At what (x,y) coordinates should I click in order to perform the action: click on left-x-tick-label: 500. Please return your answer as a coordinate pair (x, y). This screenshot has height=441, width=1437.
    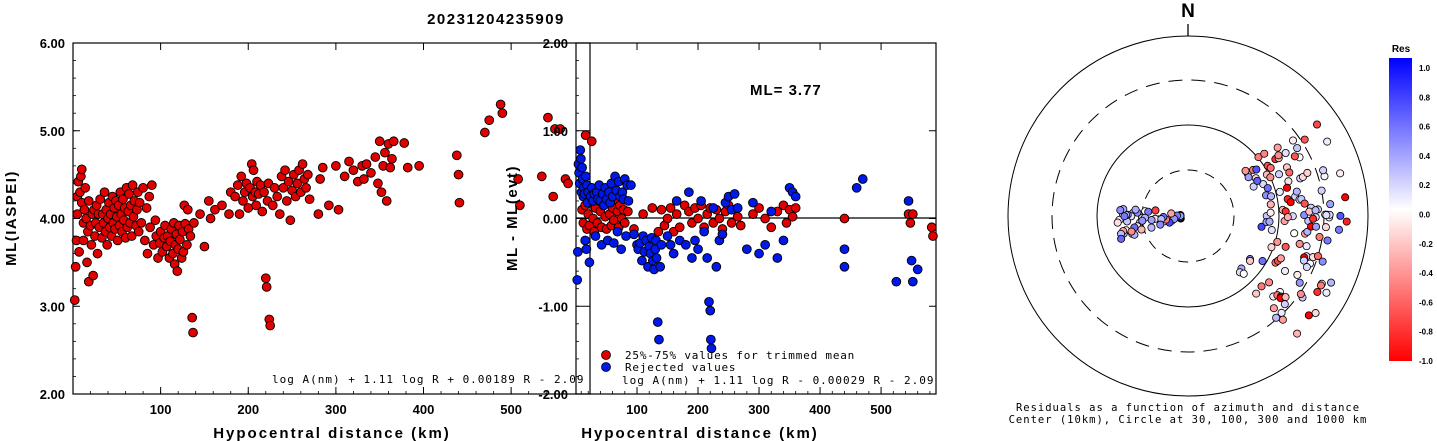
    Looking at the image, I should click on (511, 409).